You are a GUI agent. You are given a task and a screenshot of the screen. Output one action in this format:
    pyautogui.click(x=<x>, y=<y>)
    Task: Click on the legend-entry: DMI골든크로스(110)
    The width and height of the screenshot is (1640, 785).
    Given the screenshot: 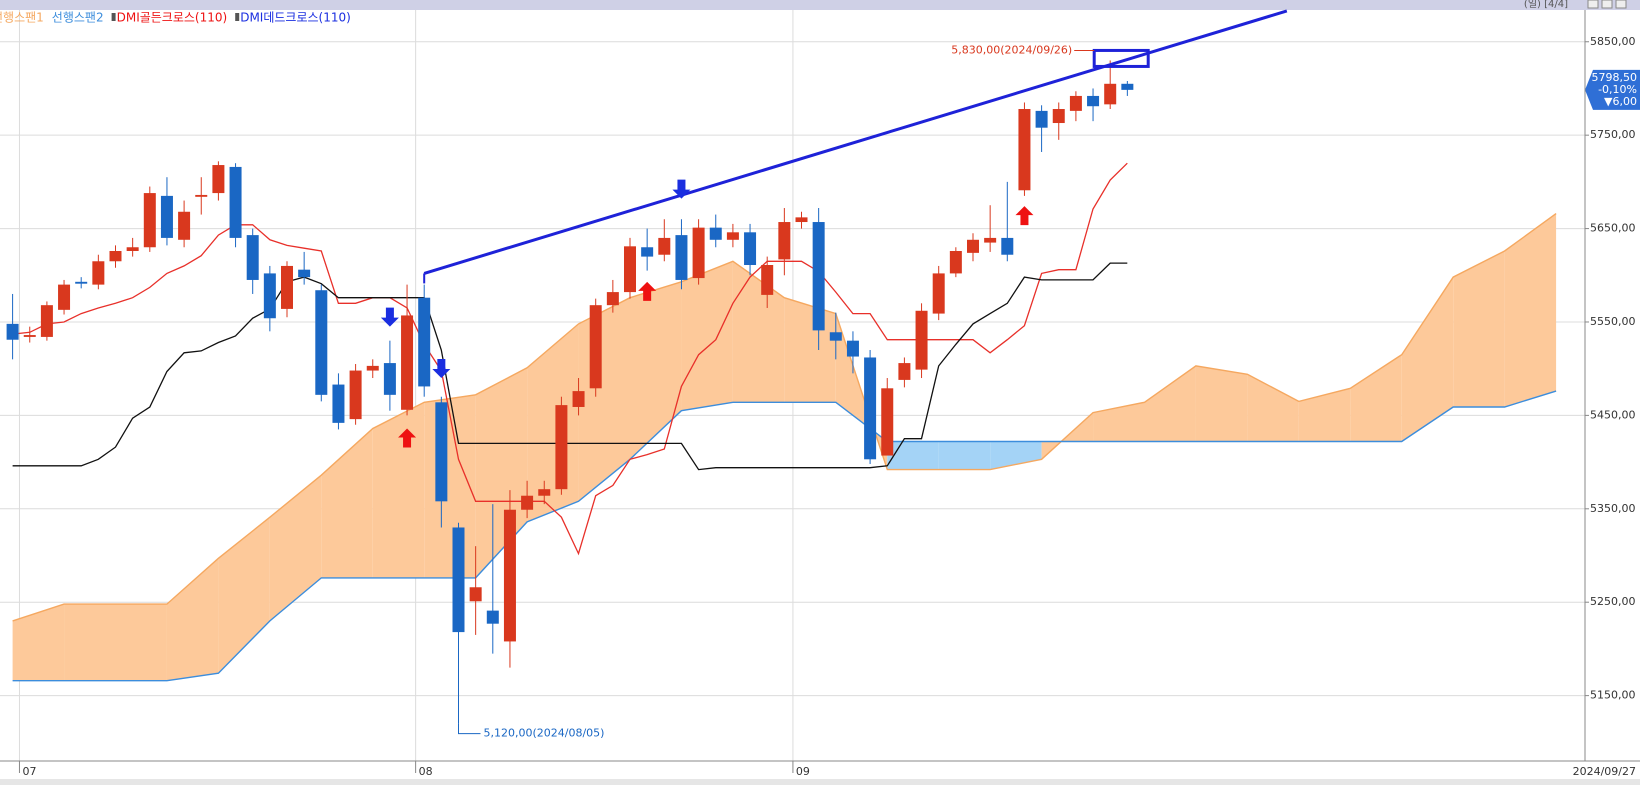 What is the action you would take?
    pyautogui.click(x=172, y=18)
    